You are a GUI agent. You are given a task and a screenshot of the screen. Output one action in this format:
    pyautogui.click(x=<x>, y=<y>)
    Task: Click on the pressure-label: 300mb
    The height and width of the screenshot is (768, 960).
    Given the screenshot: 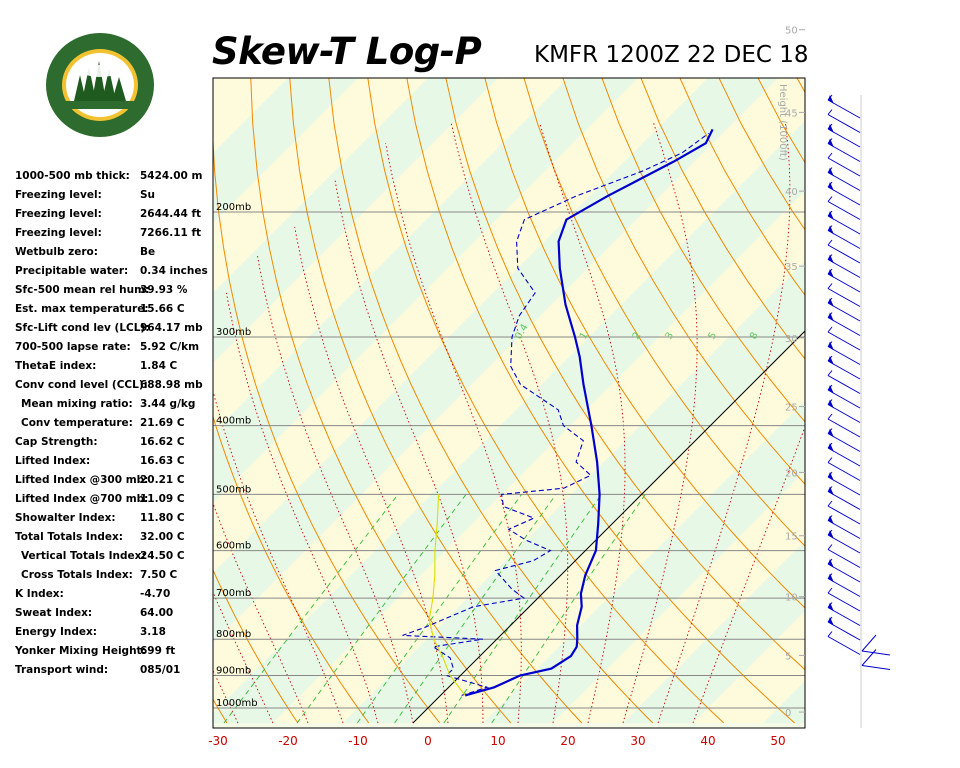 What is the action you would take?
    pyautogui.click(x=233, y=332)
    